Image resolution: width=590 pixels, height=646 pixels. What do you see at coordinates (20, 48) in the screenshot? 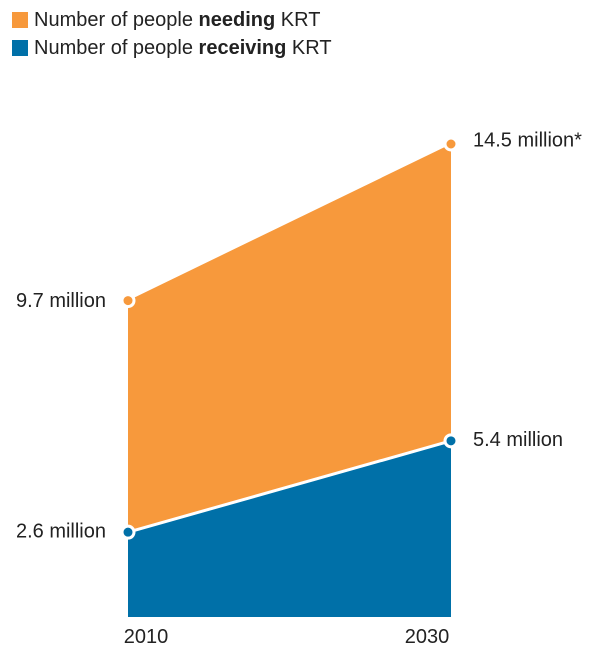
I see `legend-swatch-receiving` at bounding box center [20, 48].